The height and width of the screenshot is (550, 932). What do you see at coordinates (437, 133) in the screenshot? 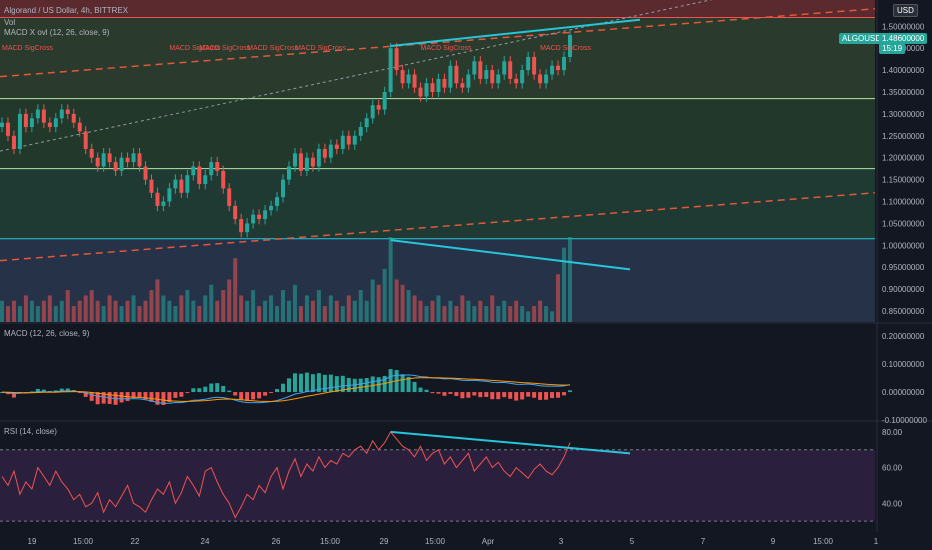
I see `zone-mid` at bounding box center [437, 133].